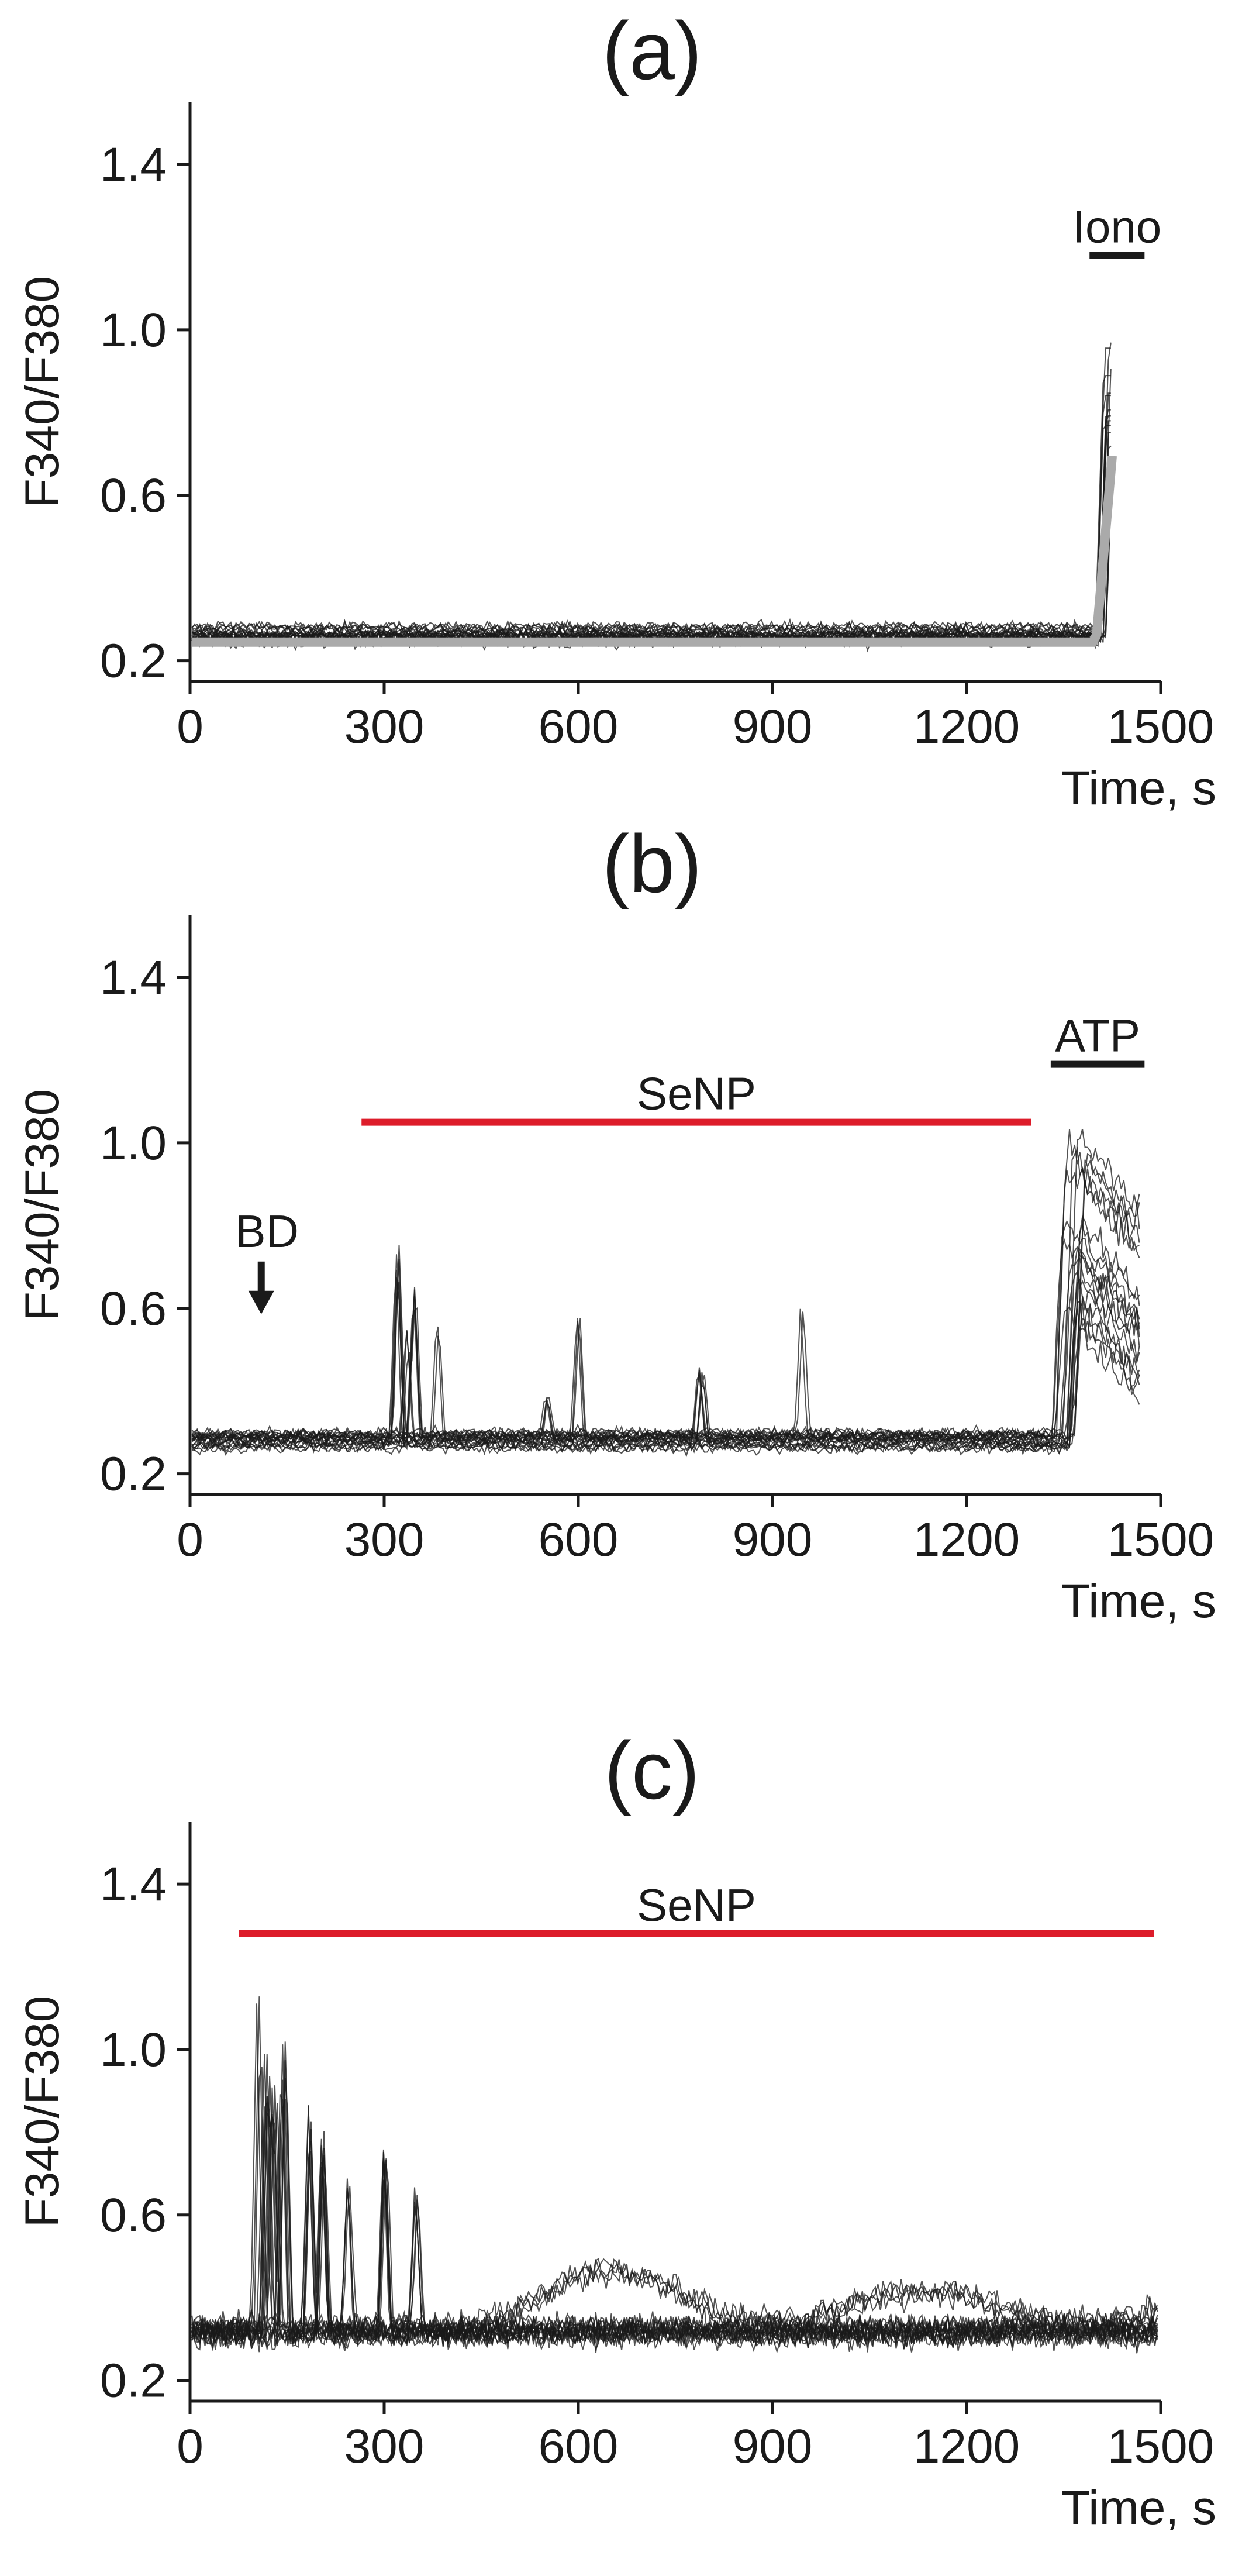  What do you see at coordinates (651, 1770) in the screenshot?
I see `panel-title: (c)` at bounding box center [651, 1770].